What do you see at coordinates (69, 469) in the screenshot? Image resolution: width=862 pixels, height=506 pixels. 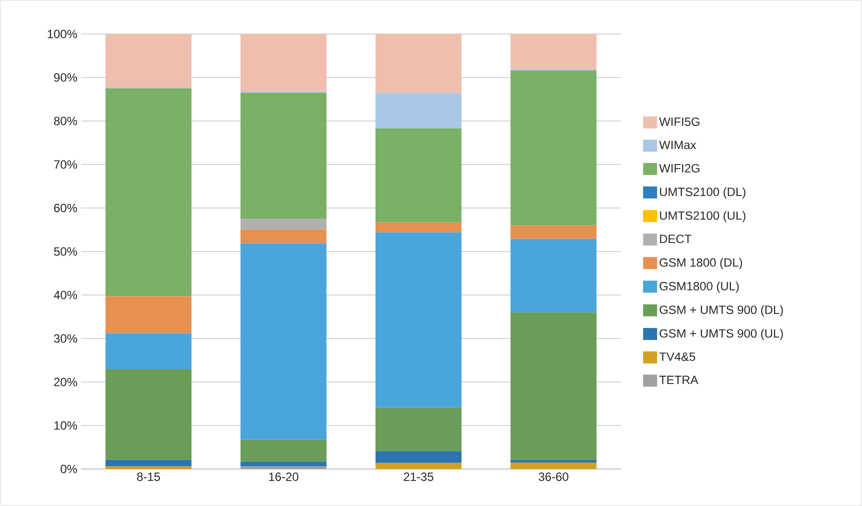 I see `y-tick-label: 0%` at bounding box center [69, 469].